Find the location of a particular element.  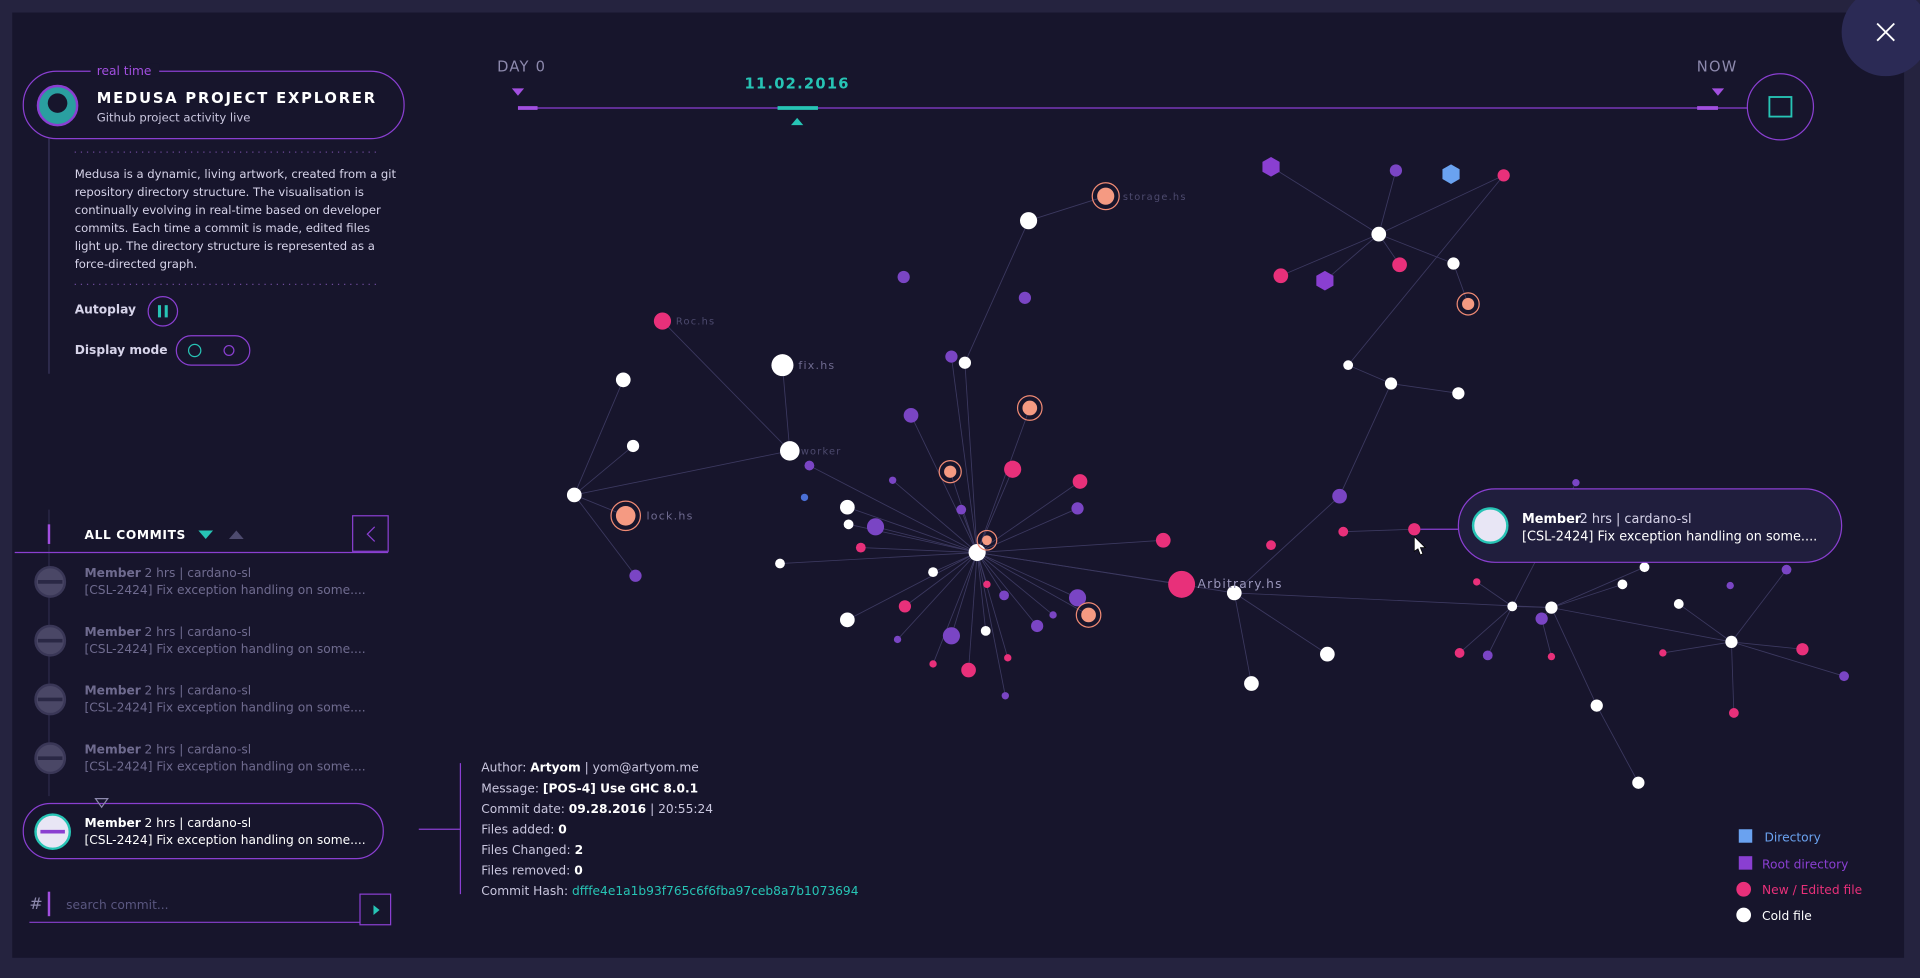

collapse-button is located at coordinates (370, 533).